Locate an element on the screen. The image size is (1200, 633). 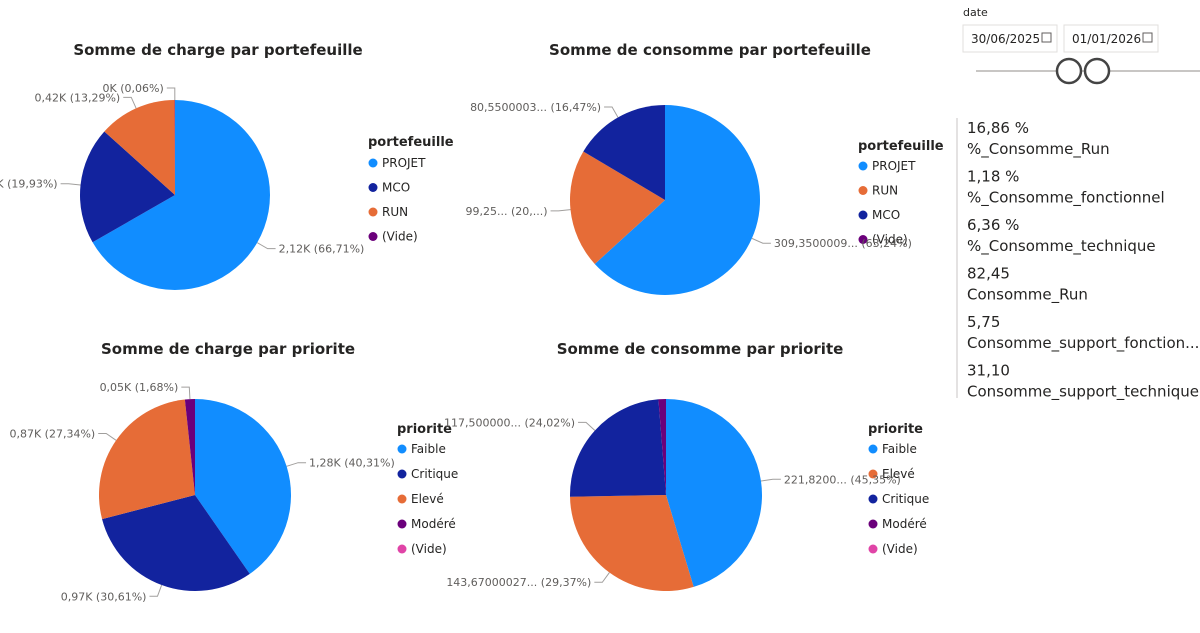
chart-title: Somme de consomme par priorite is located at coordinates (700, 349).